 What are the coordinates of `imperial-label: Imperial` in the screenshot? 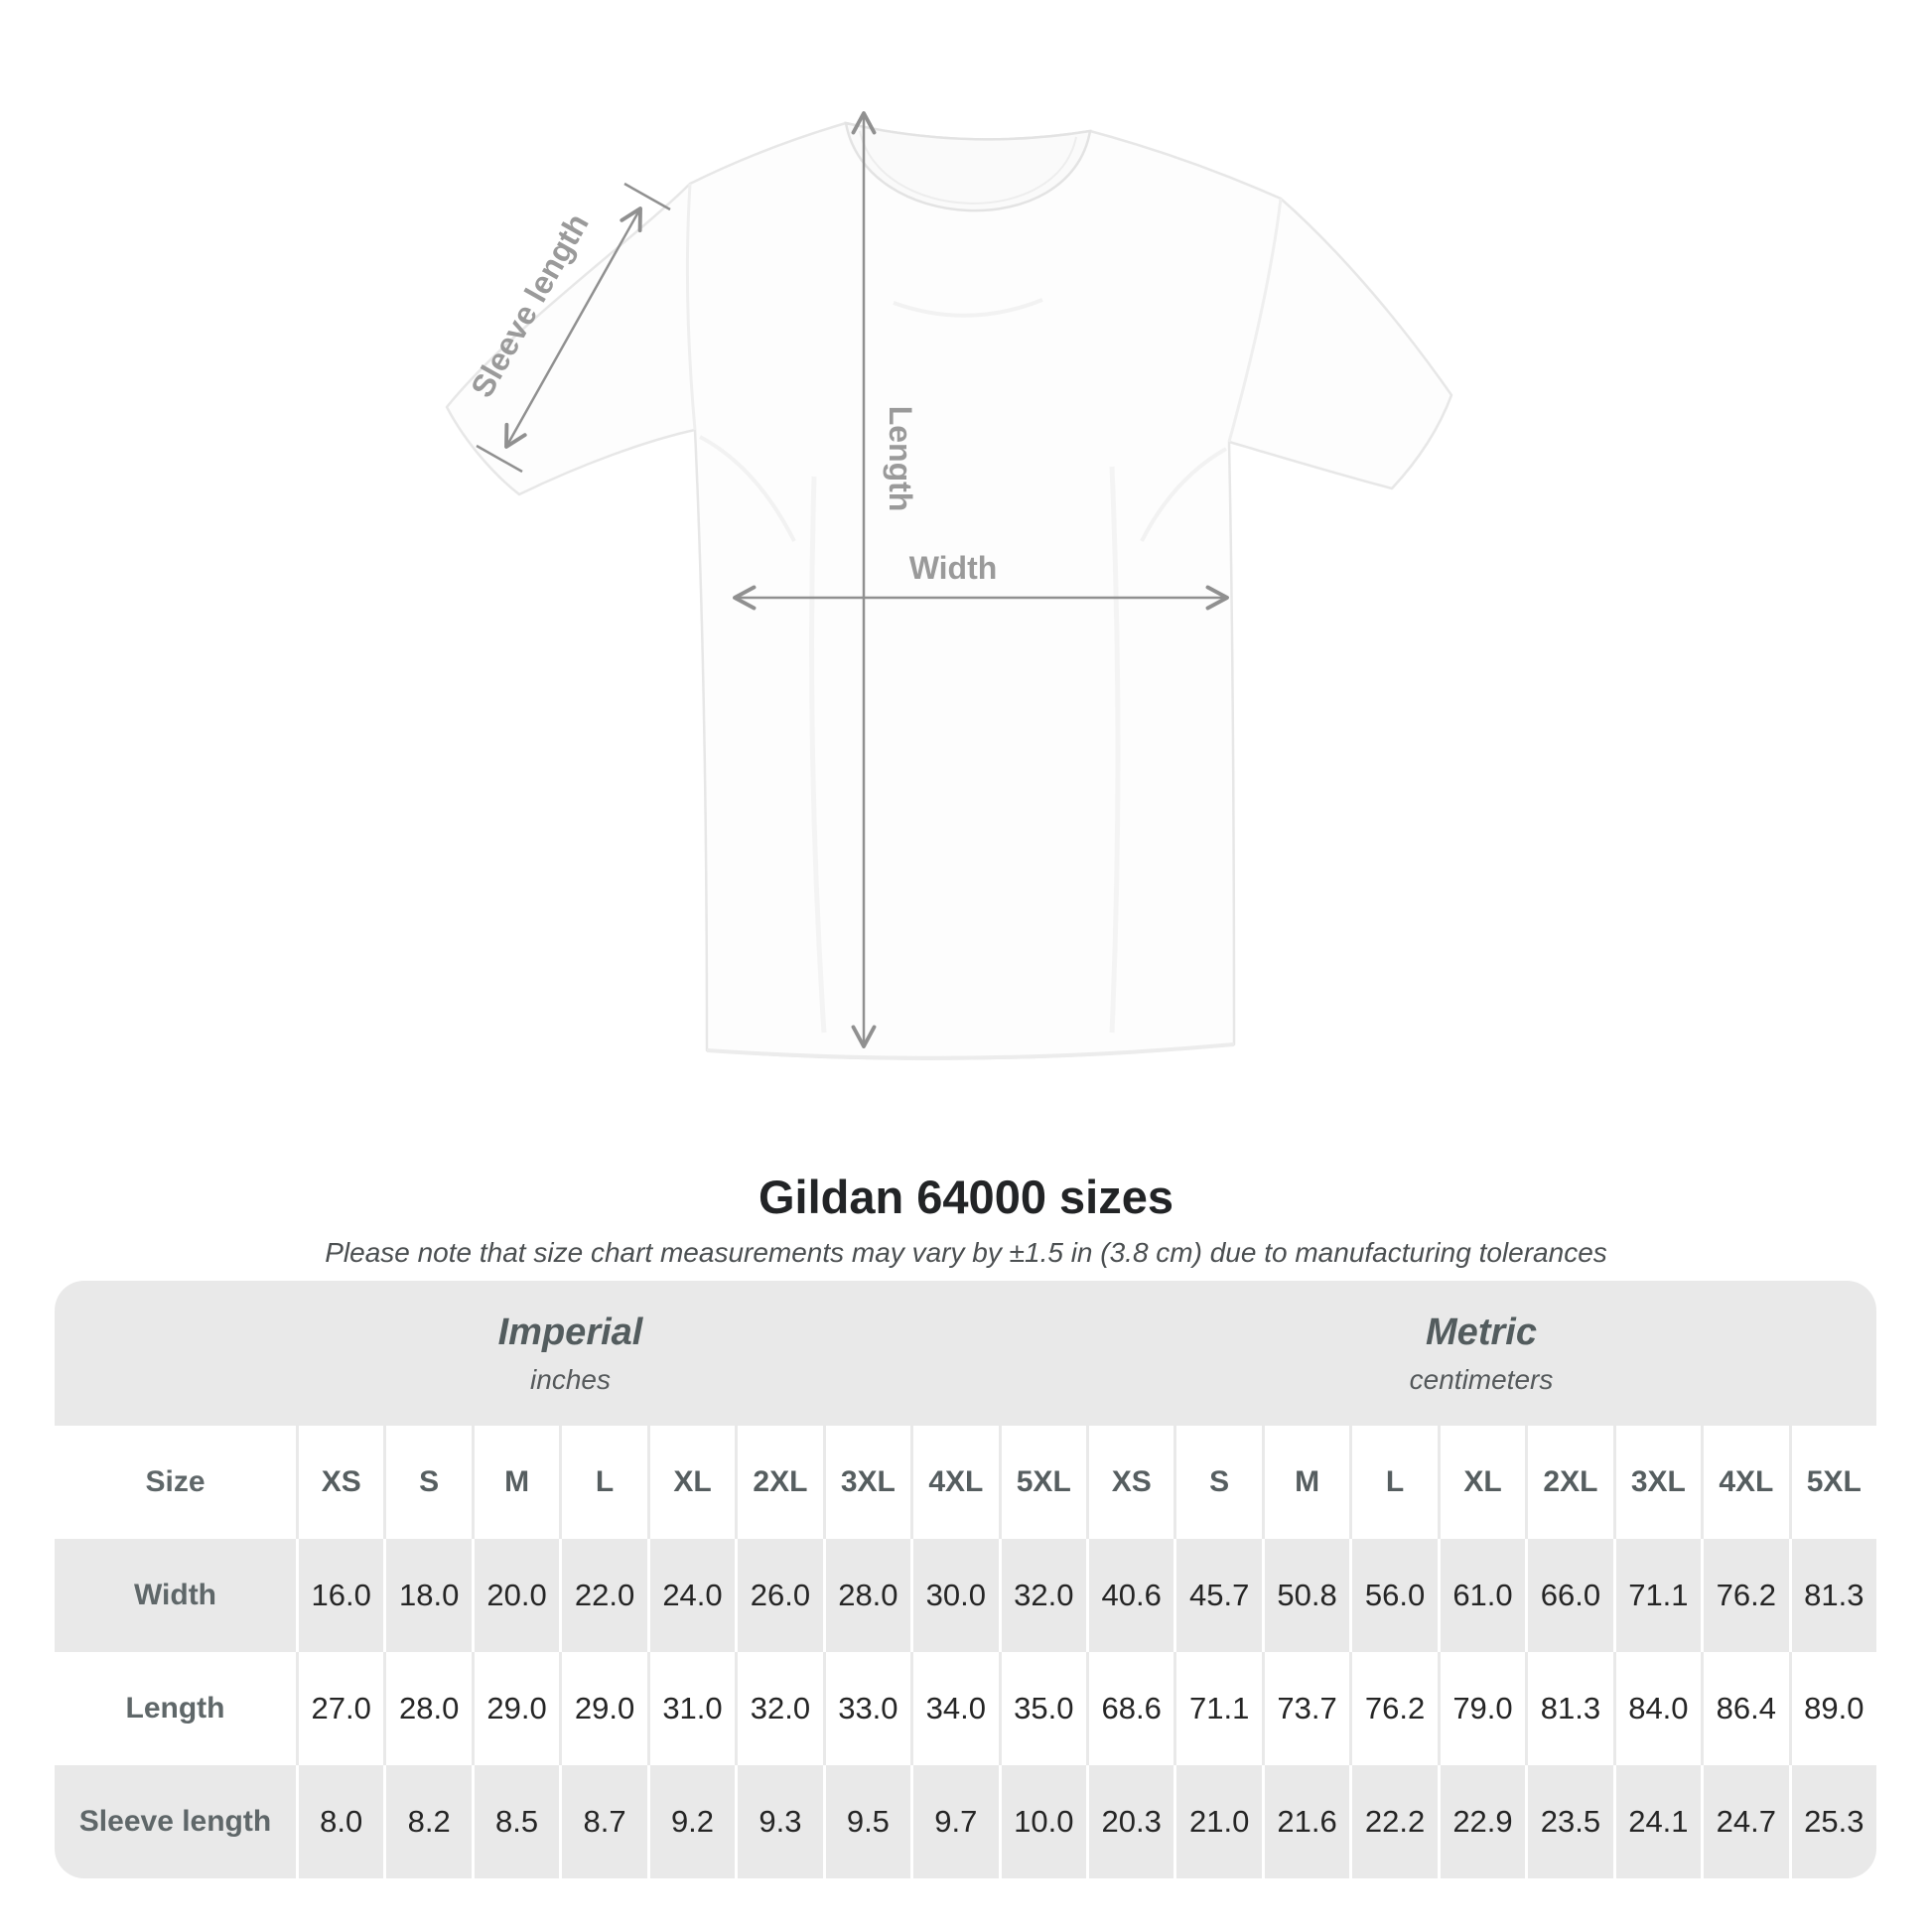 It's located at (570, 1332).